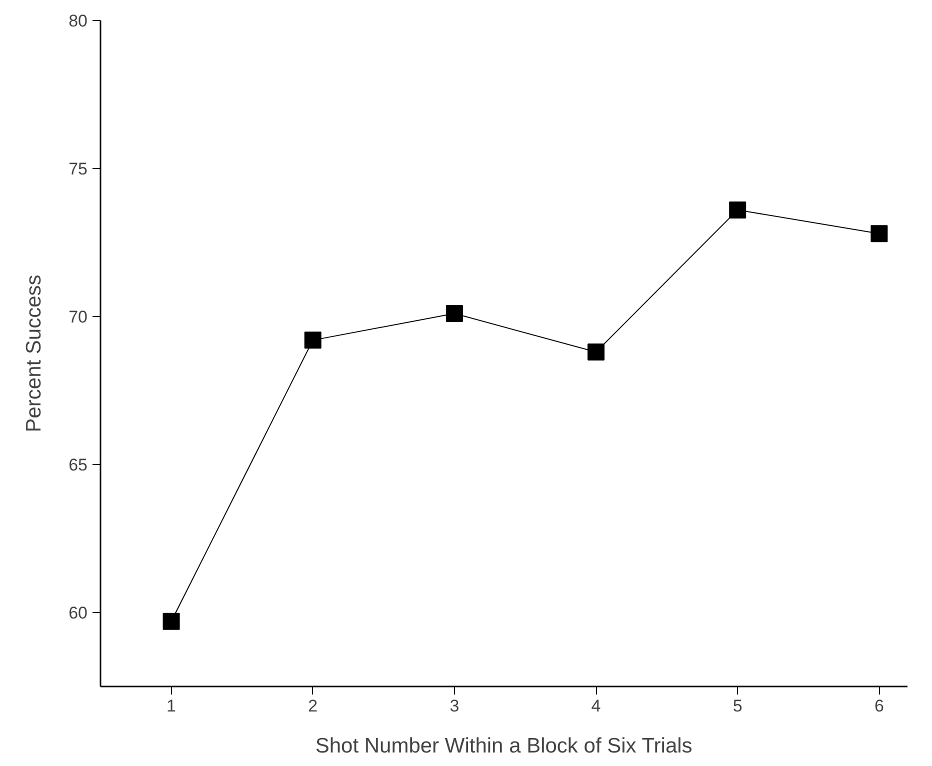 The image size is (932, 766). Describe the element at coordinates (879, 706) in the screenshot. I see `x-tick-label: 6` at that location.